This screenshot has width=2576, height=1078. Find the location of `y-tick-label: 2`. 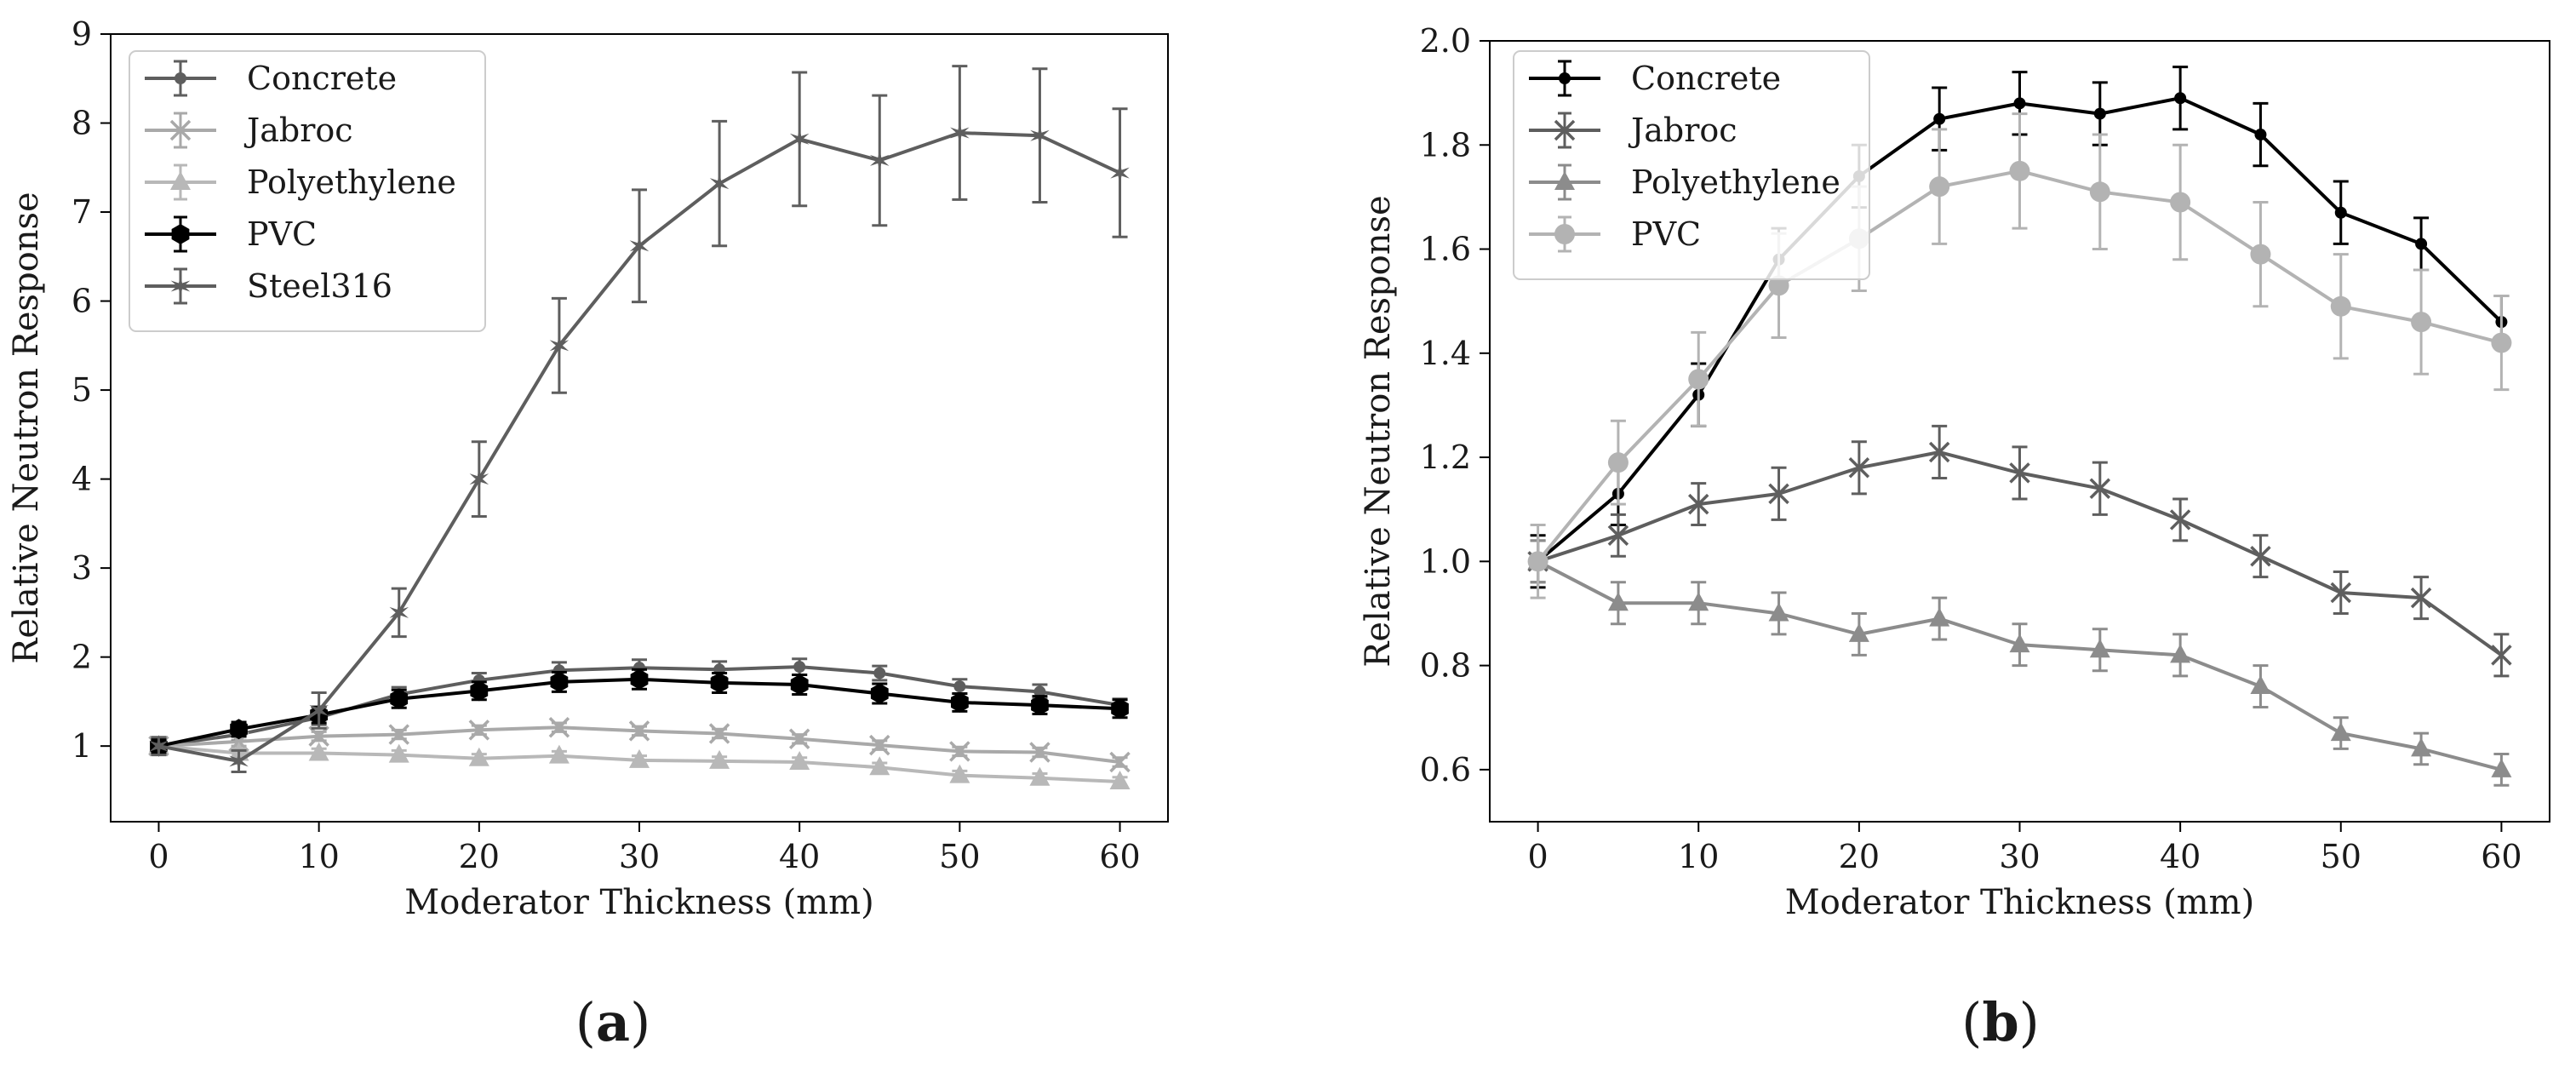

y-tick-label: 2 is located at coordinates (82, 657).